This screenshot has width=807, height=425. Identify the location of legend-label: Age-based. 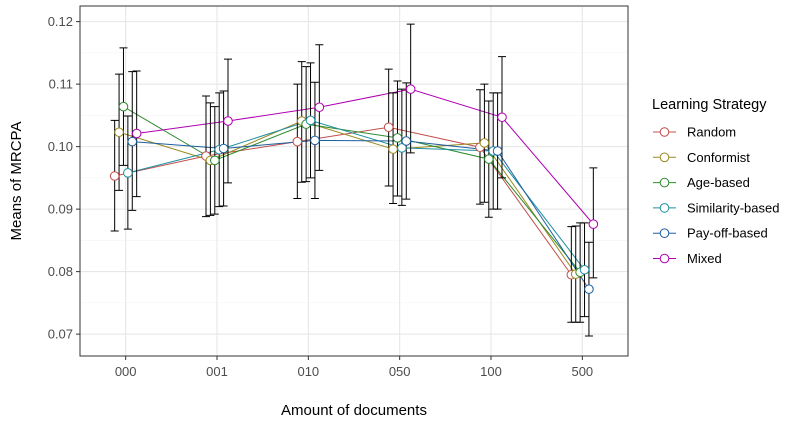
(718, 182).